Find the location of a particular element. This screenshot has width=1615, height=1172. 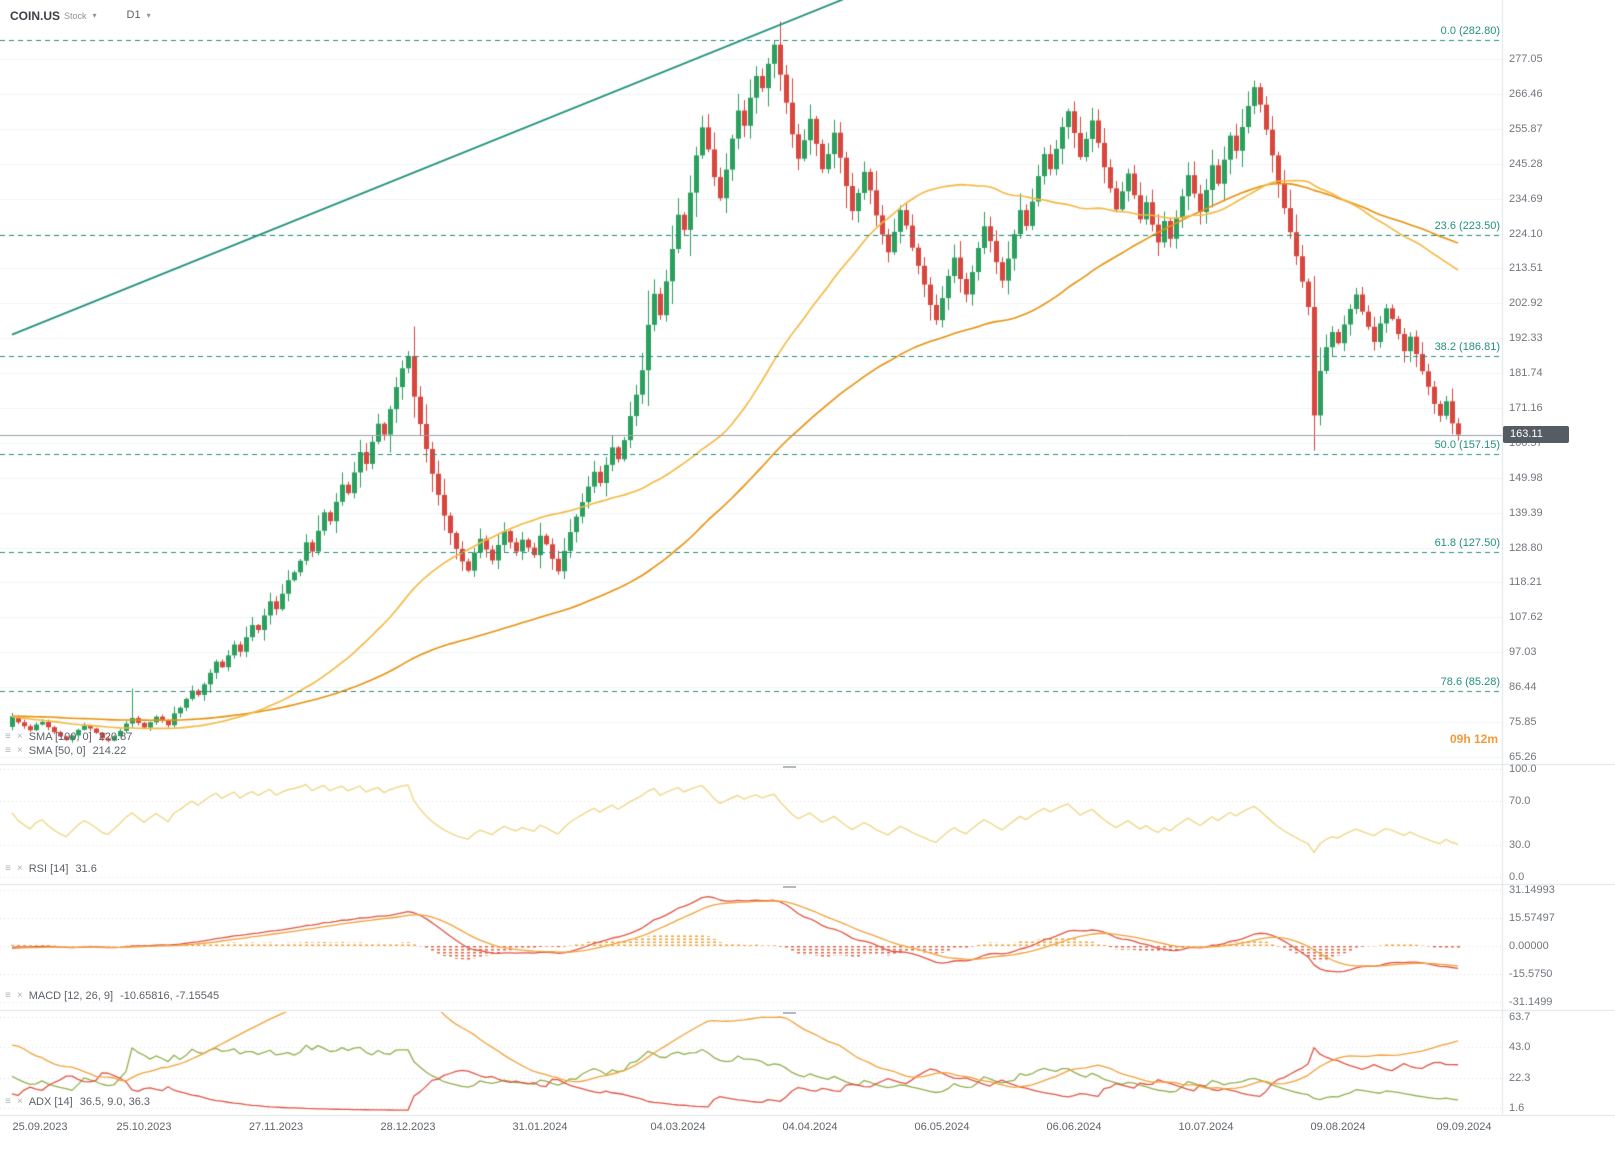

macd-axis-tick: -31.1499 is located at coordinates (1531, 1002).